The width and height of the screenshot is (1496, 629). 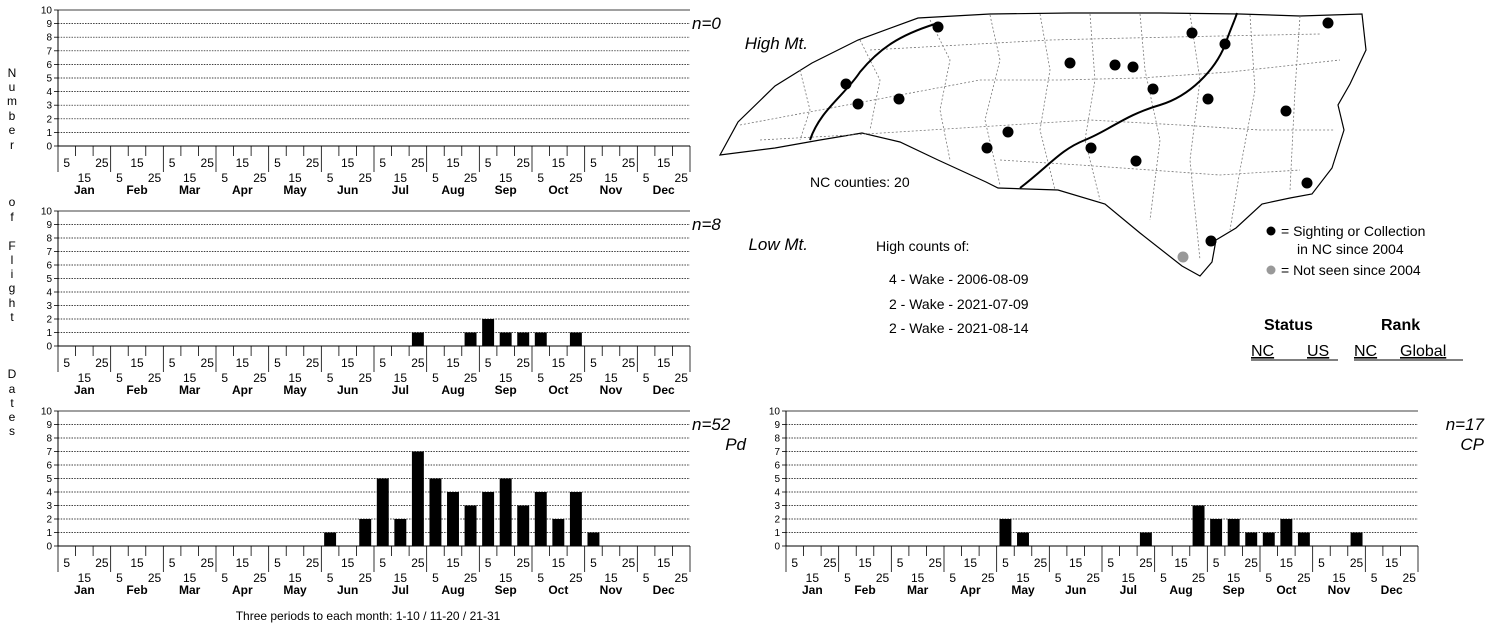 What do you see at coordinates (1183, 257) in the screenshot?
I see `historic-dot` at bounding box center [1183, 257].